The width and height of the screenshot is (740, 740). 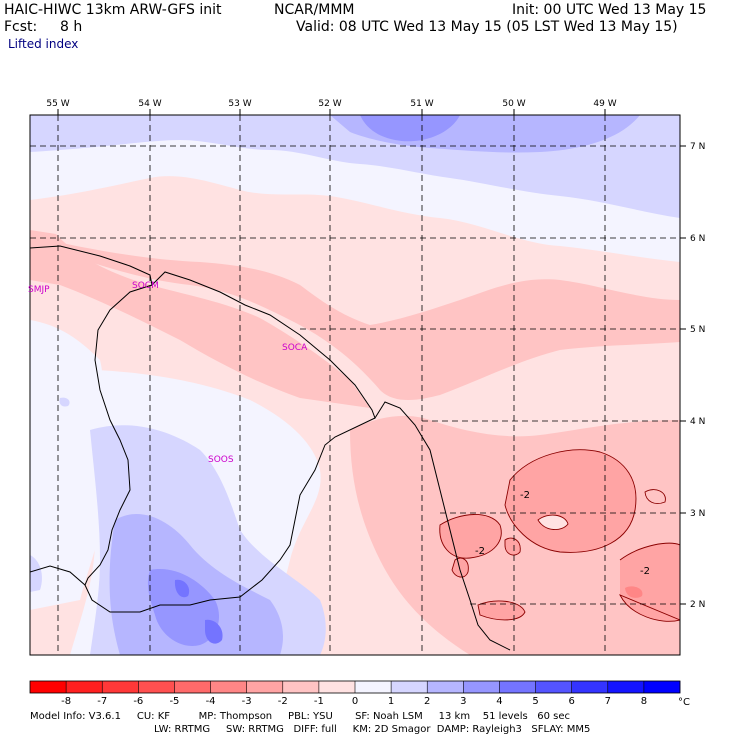 What do you see at coordinates (683, 375) in the screenshot?
I see `lat-ticks` at bounding box center [683, 375].